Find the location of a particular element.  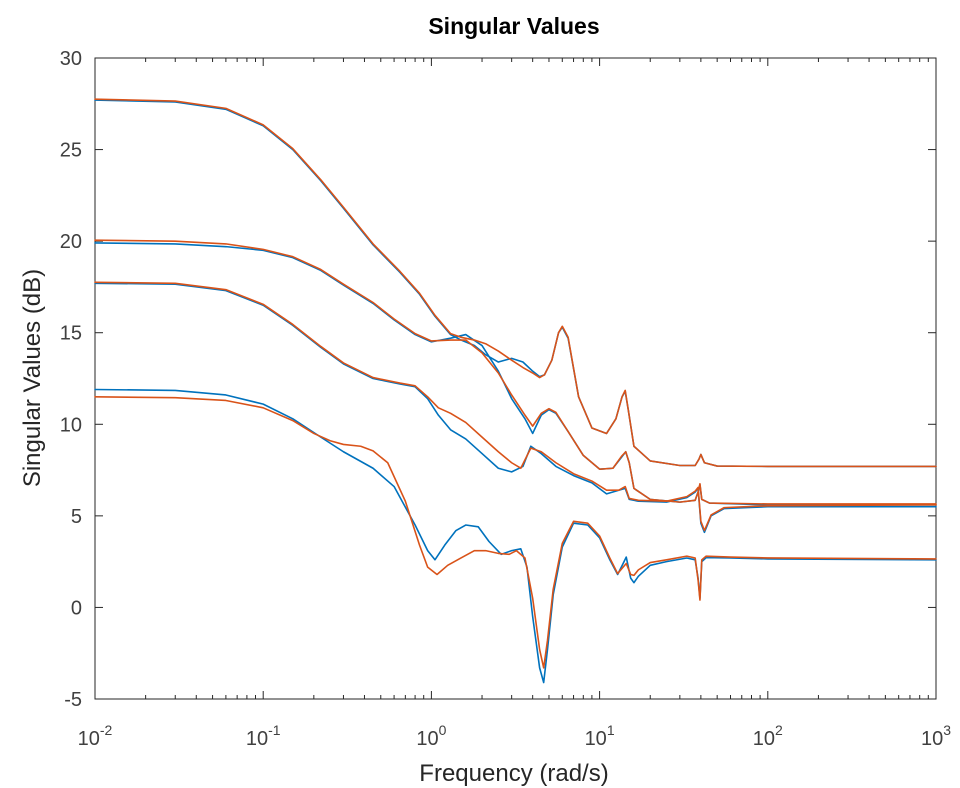

y-tick-labels: -5 0 5 10 15 20 25 30 is located at coordinates (71, 379).